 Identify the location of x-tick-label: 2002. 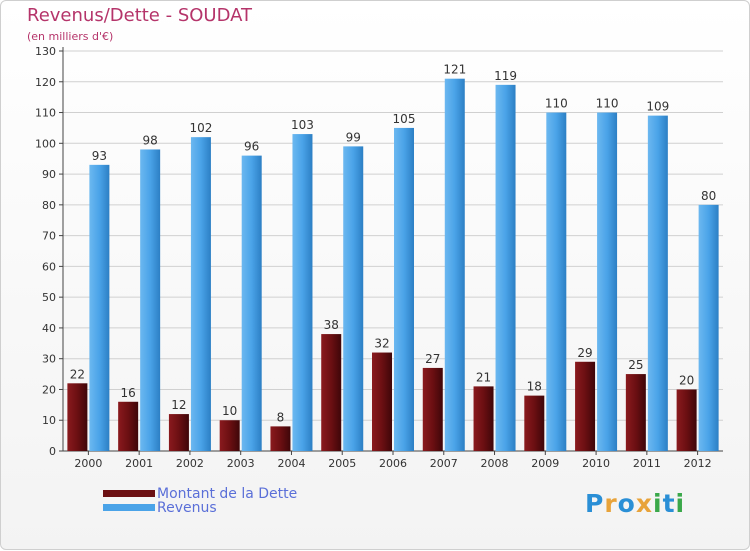
(190, 463).